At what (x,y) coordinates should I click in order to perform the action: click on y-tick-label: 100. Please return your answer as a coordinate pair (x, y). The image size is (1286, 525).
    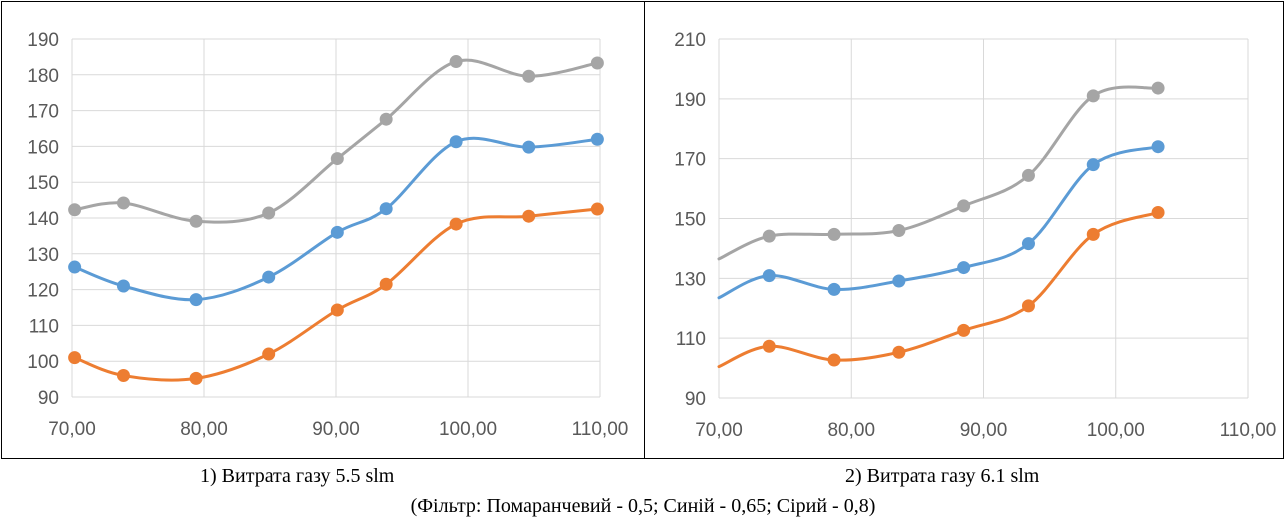
    Looking at the image, I should click on (43, 362).